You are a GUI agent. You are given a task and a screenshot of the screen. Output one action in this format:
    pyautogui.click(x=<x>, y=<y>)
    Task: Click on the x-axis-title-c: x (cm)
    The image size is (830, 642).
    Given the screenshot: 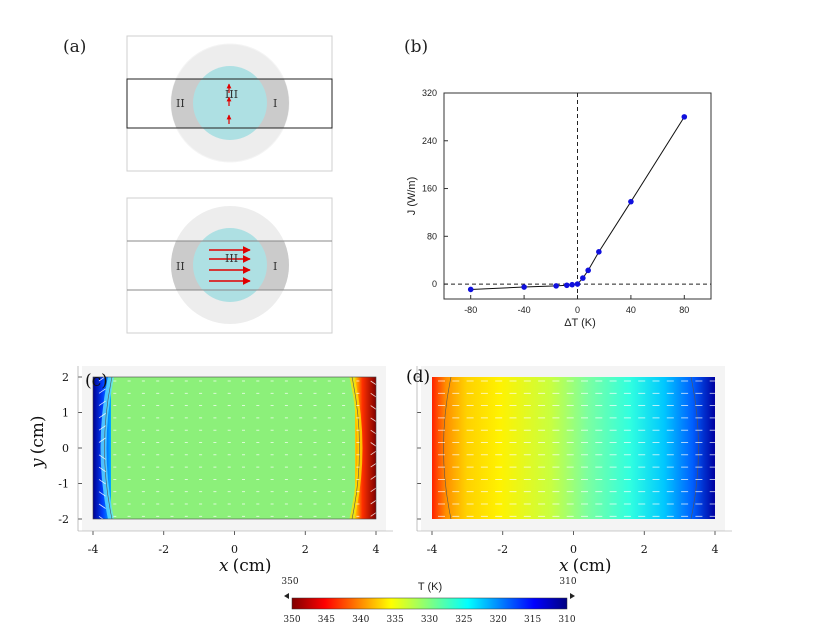 What is the action you would take?
    pyautogui.click(x=245, y=566)
    